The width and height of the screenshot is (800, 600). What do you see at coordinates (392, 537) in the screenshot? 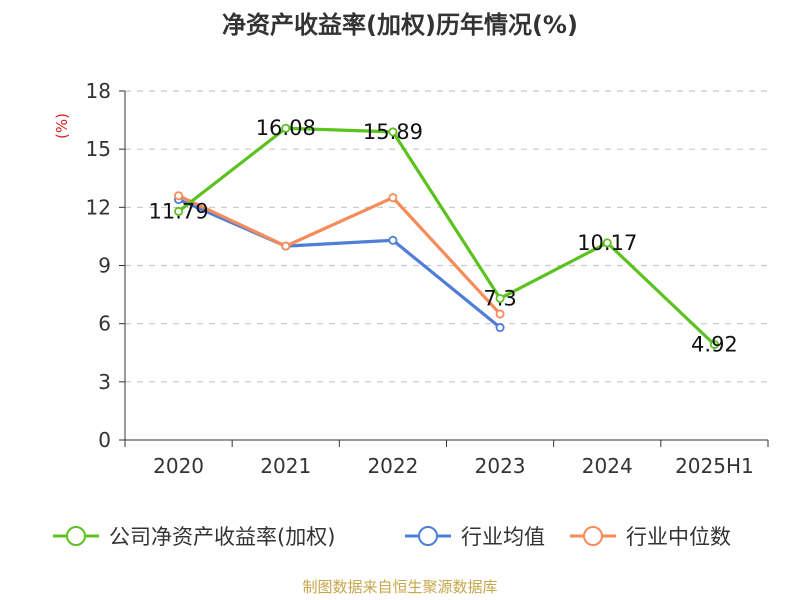
I see `legend: 公司净资产收益率(加权) 行业均值 行业中位数` at bounding box center [392, 537].